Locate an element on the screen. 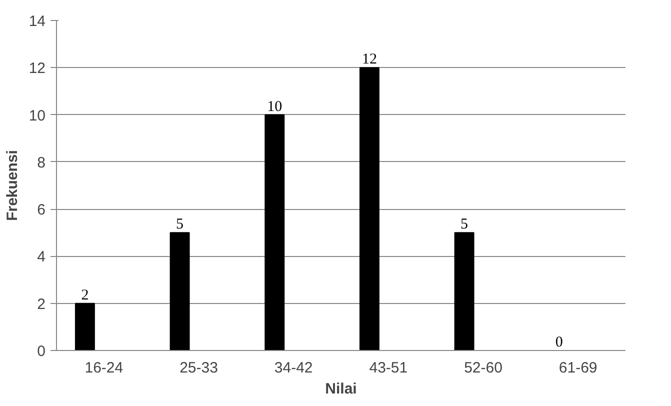 The width and height of the screenshot is (671, 406). x-tick-label: 25-33 is located at coordinates (199, 368).